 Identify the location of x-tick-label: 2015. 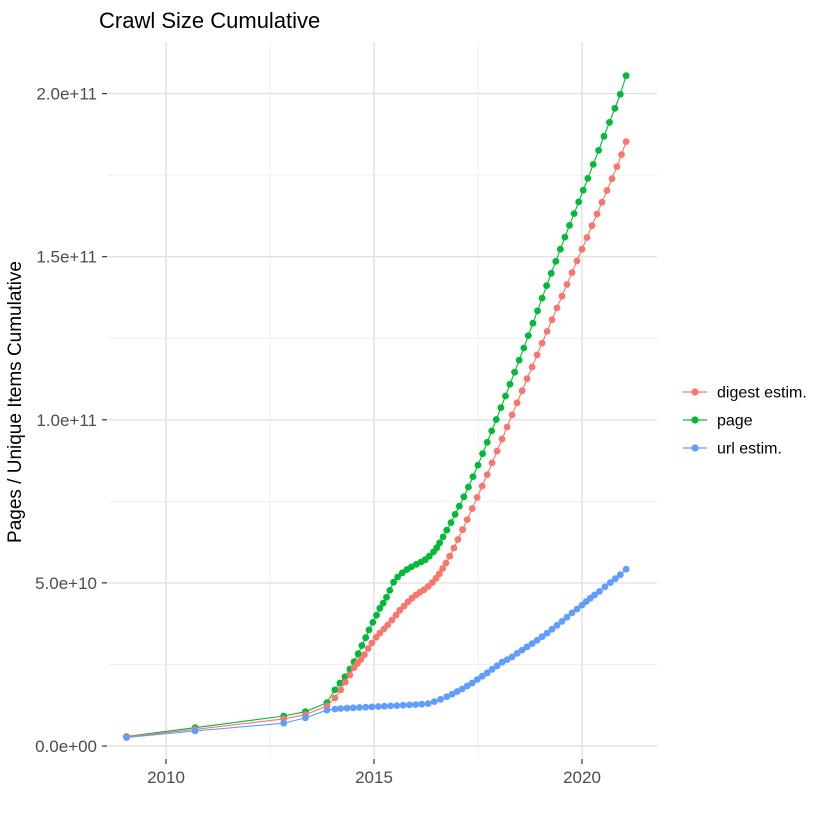
(374, 777).